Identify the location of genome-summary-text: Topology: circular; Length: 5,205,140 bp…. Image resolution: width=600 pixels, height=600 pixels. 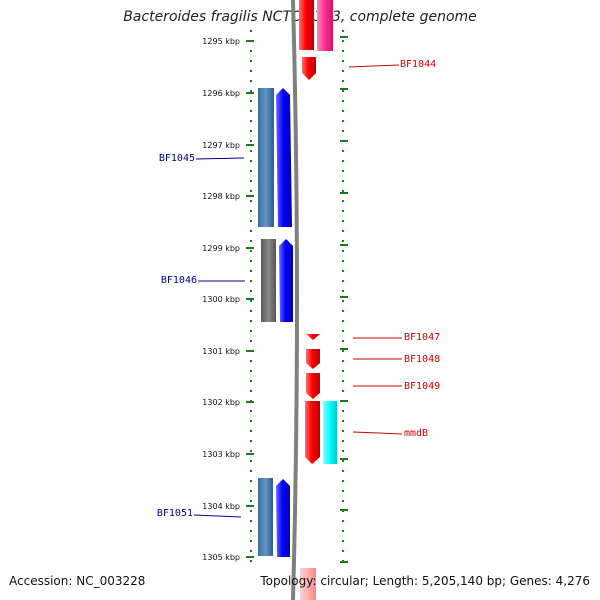
(425, 581).